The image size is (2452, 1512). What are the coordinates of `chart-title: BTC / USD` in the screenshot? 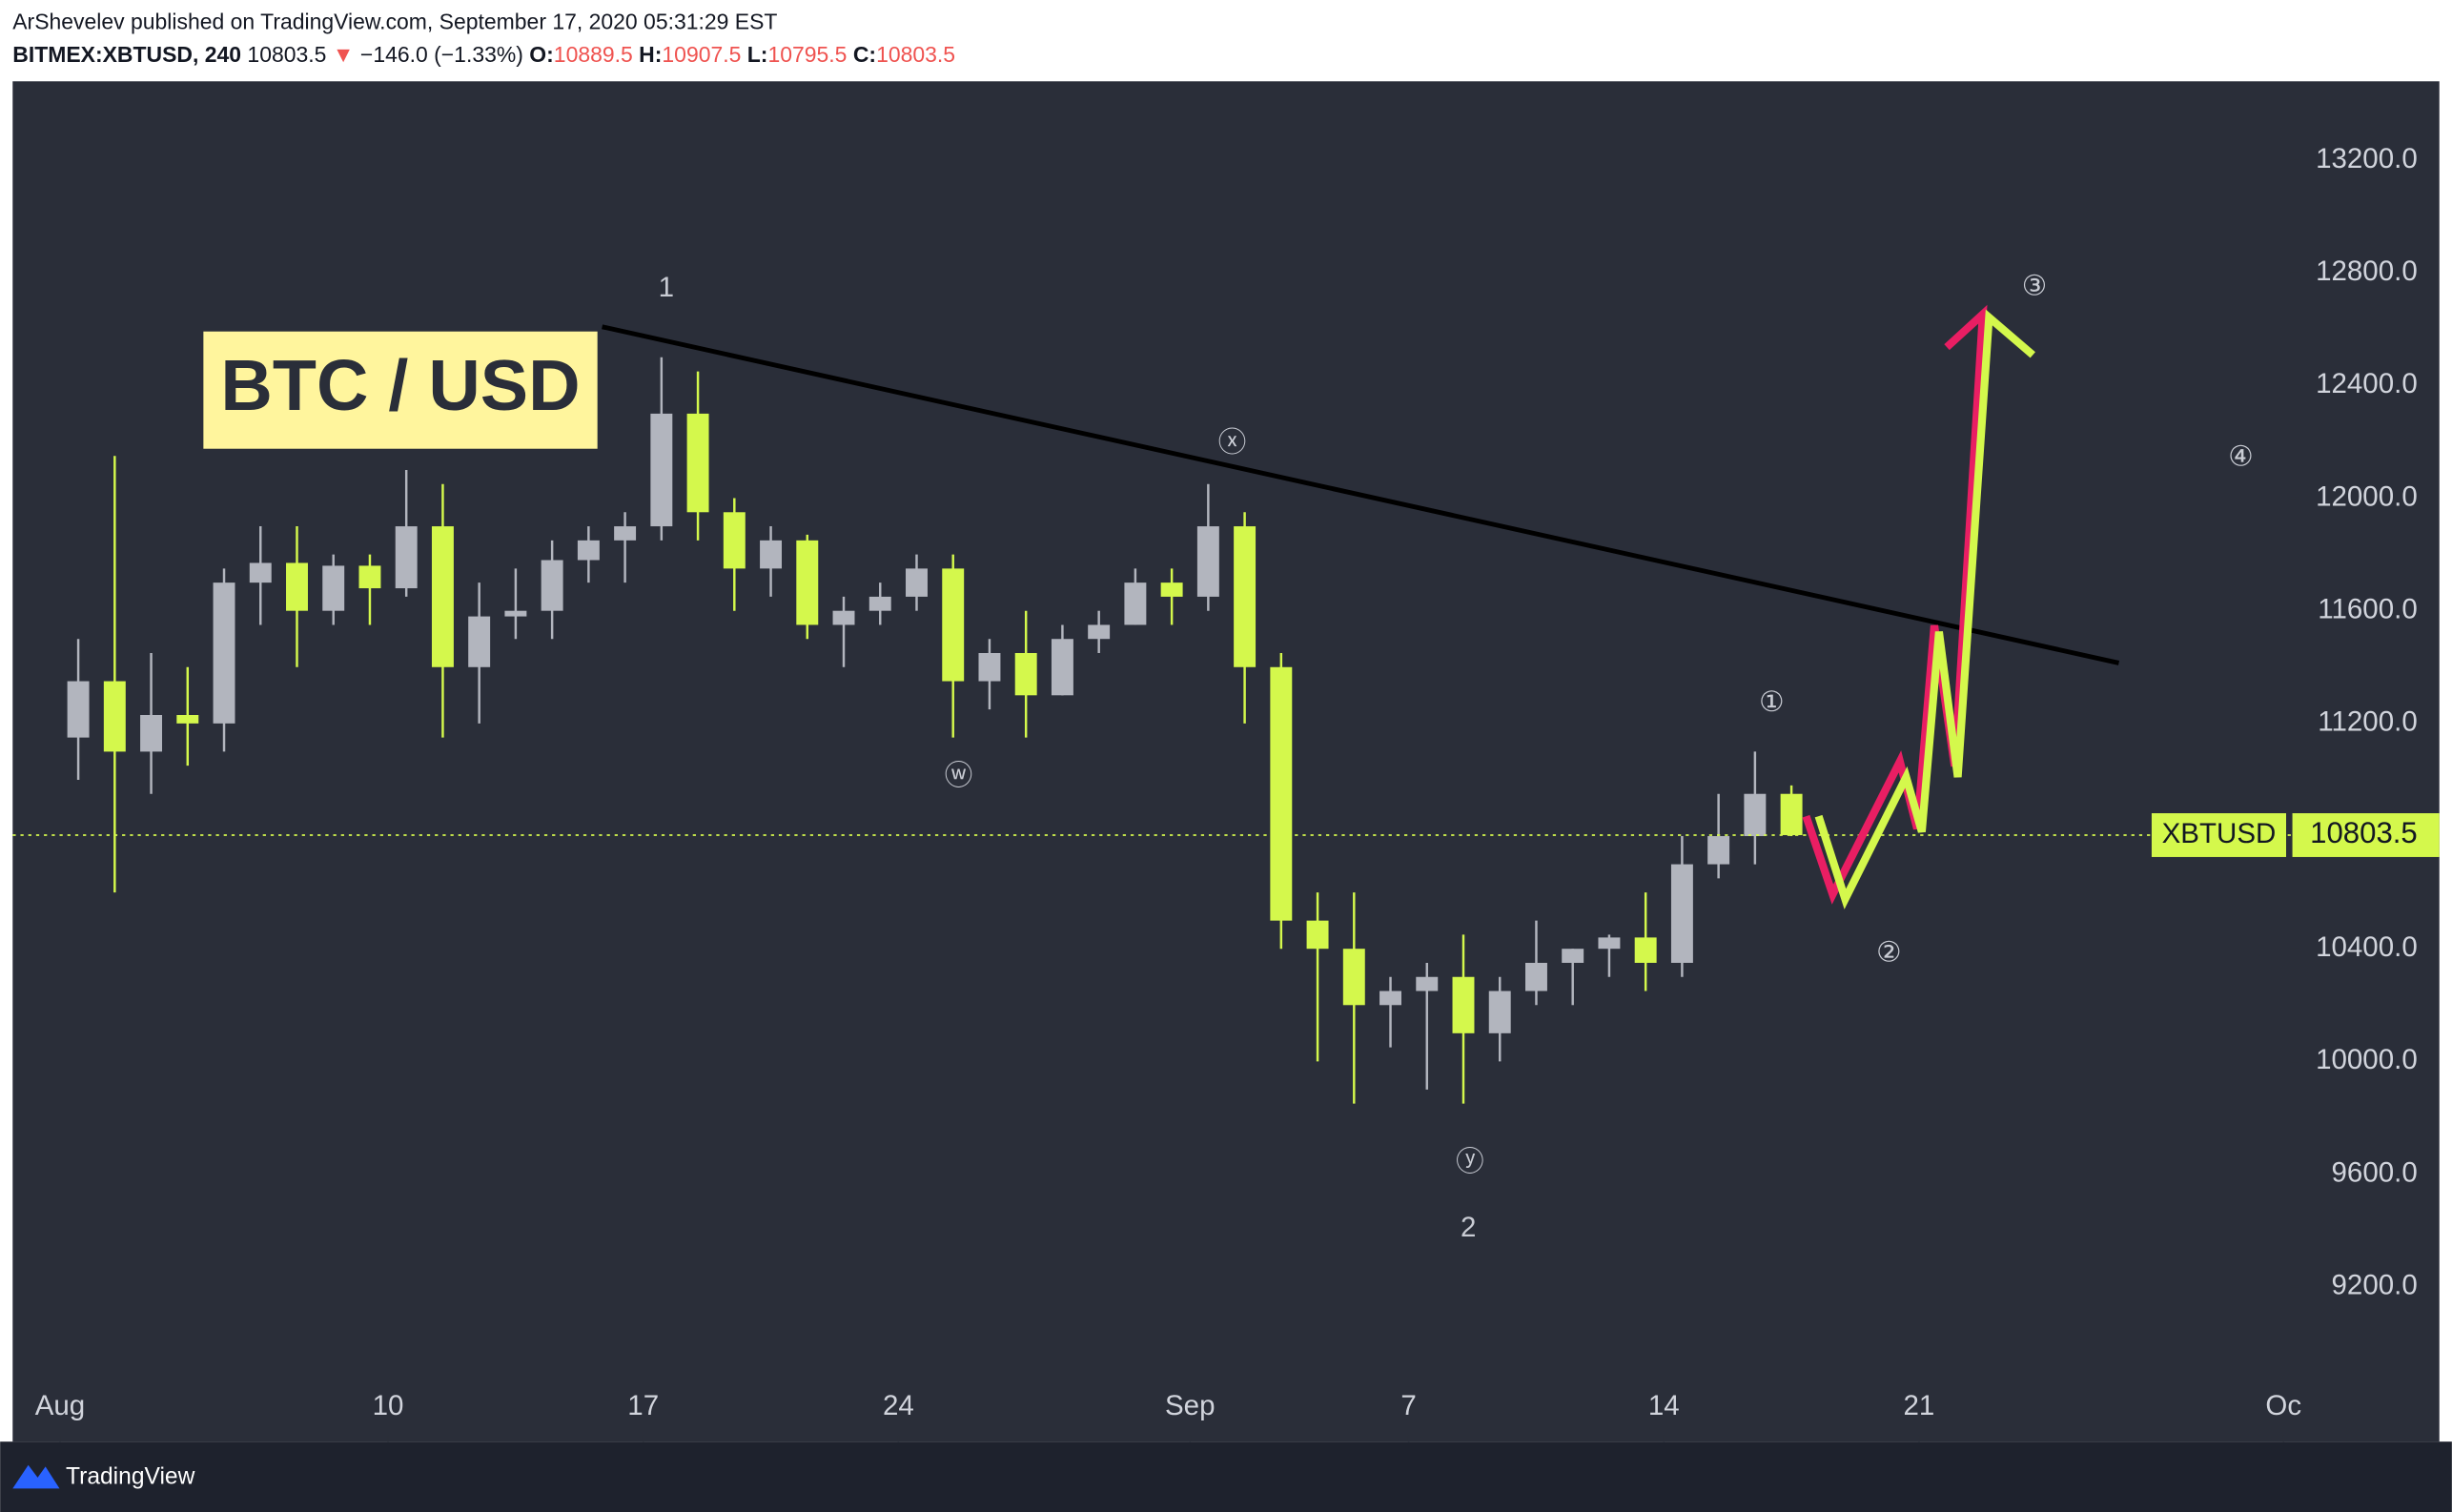 It's located at (400, 385).